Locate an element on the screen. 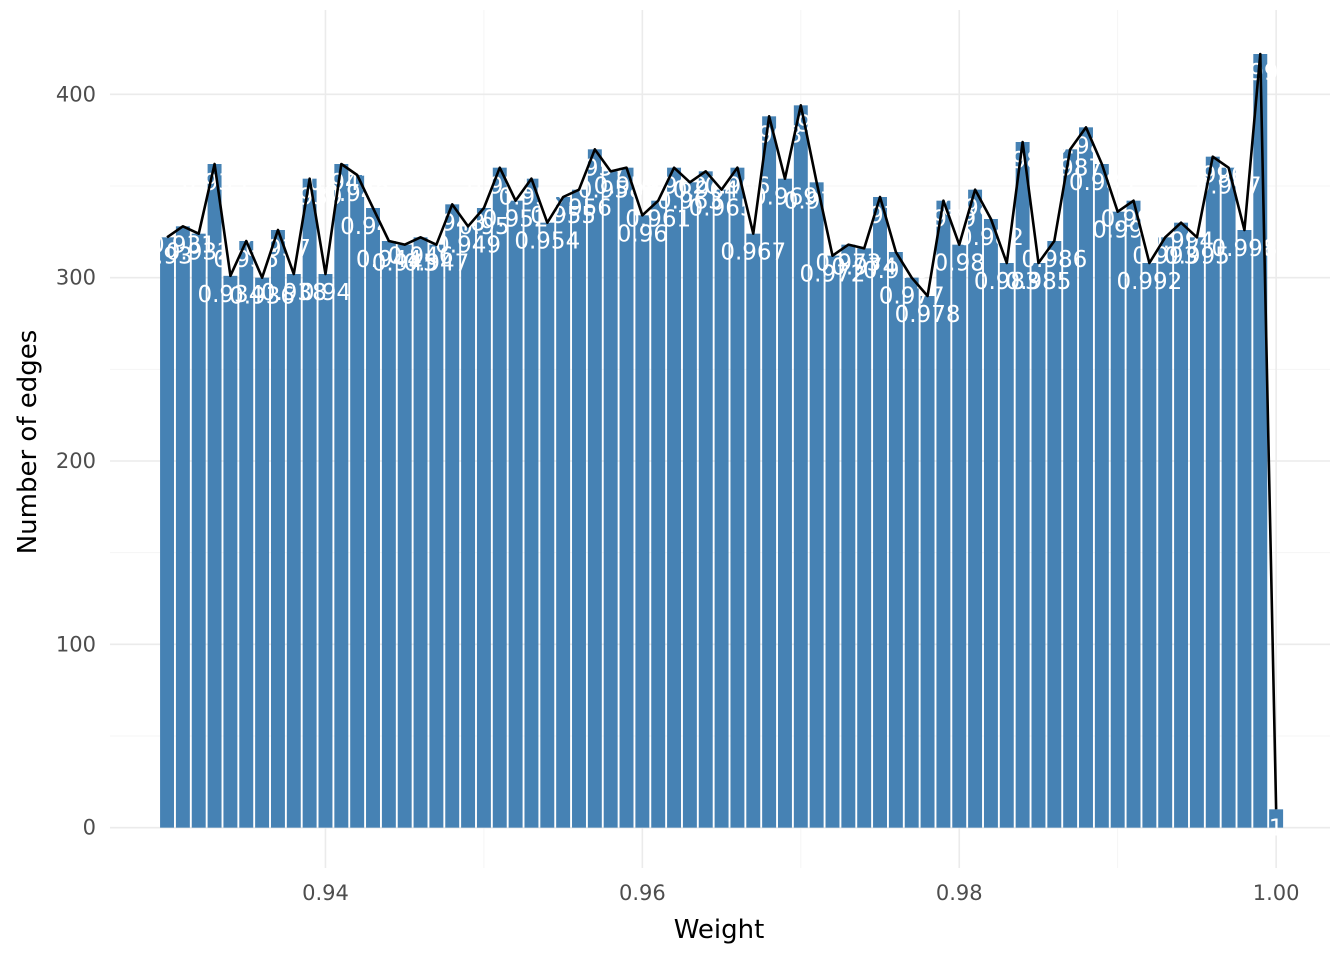 This screenshot has width=1344, height=960. bar-label: 0.938 is located at coordinates (294, 293).